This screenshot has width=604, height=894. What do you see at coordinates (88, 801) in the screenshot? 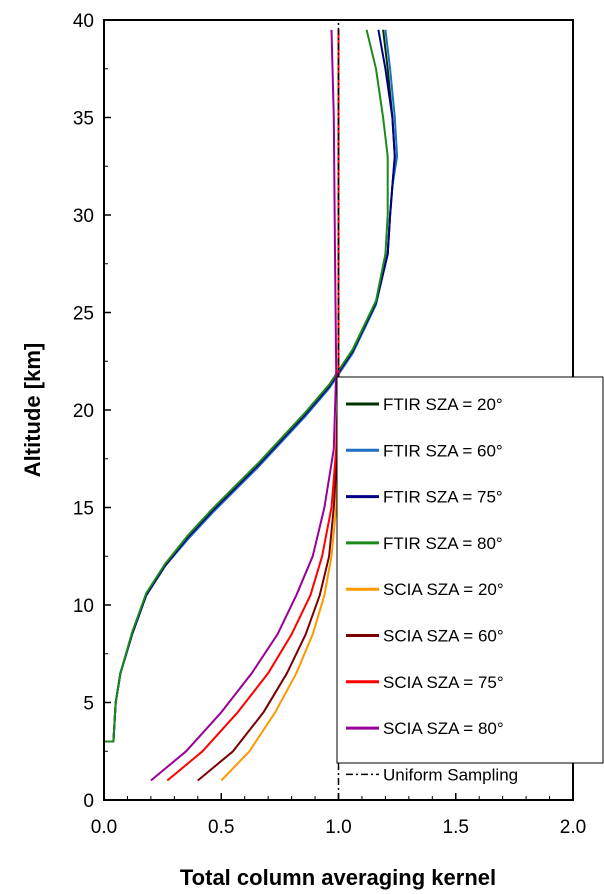
I see `y-tick-label: 0` at bounding box center [88, 801].